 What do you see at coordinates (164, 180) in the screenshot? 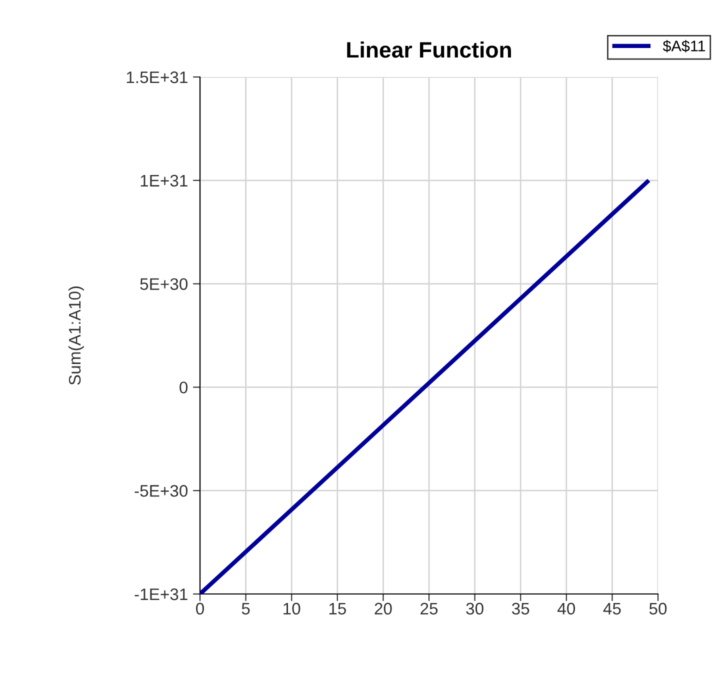
I see `y-tick-label: 1E+31` at bounding box center [164, 180].